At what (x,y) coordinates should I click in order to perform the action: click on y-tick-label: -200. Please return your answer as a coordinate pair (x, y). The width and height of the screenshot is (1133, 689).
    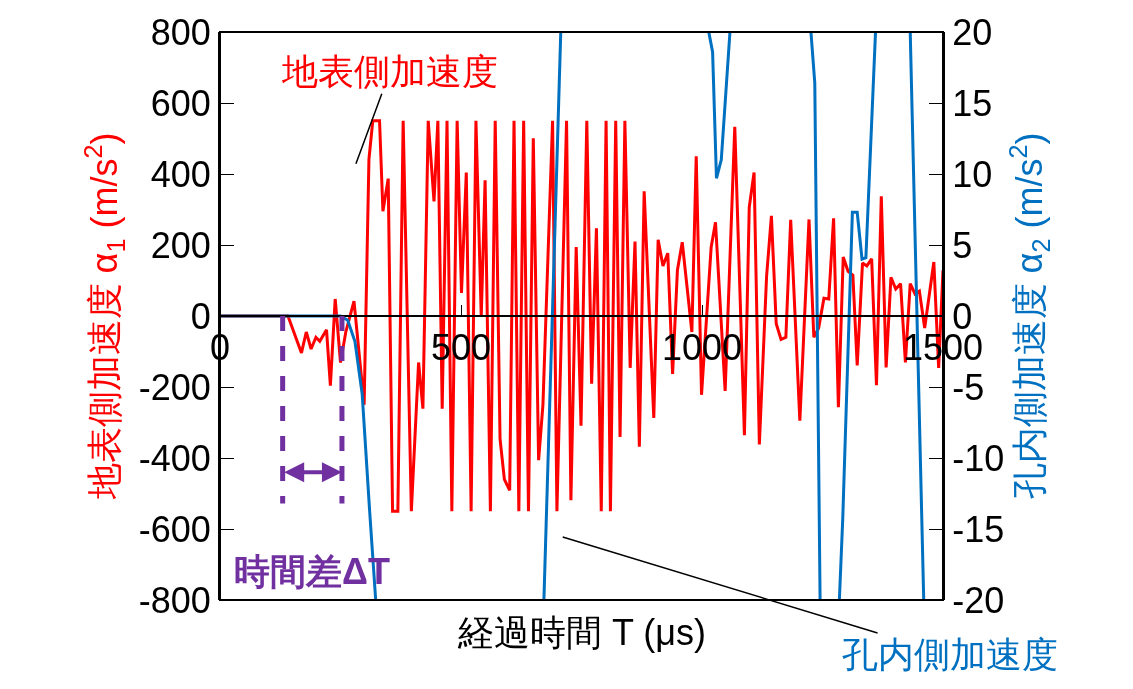
    Looking at the image, I should click on (174, 387).